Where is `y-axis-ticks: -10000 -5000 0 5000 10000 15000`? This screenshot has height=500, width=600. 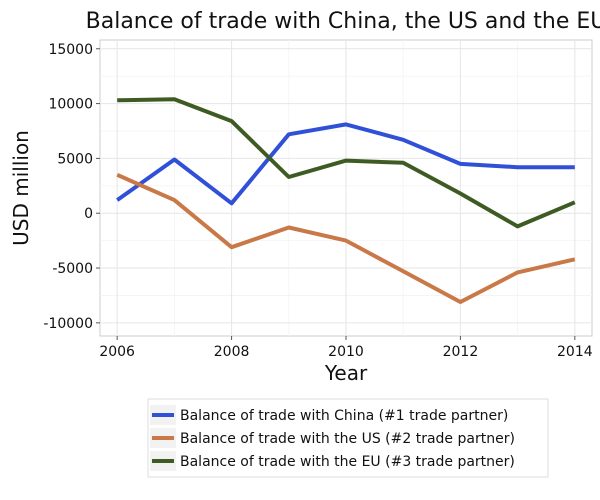
y-axis-ticks: -10000 -5000 0 5000 10000 15000 is located at coordinates (71, 187).